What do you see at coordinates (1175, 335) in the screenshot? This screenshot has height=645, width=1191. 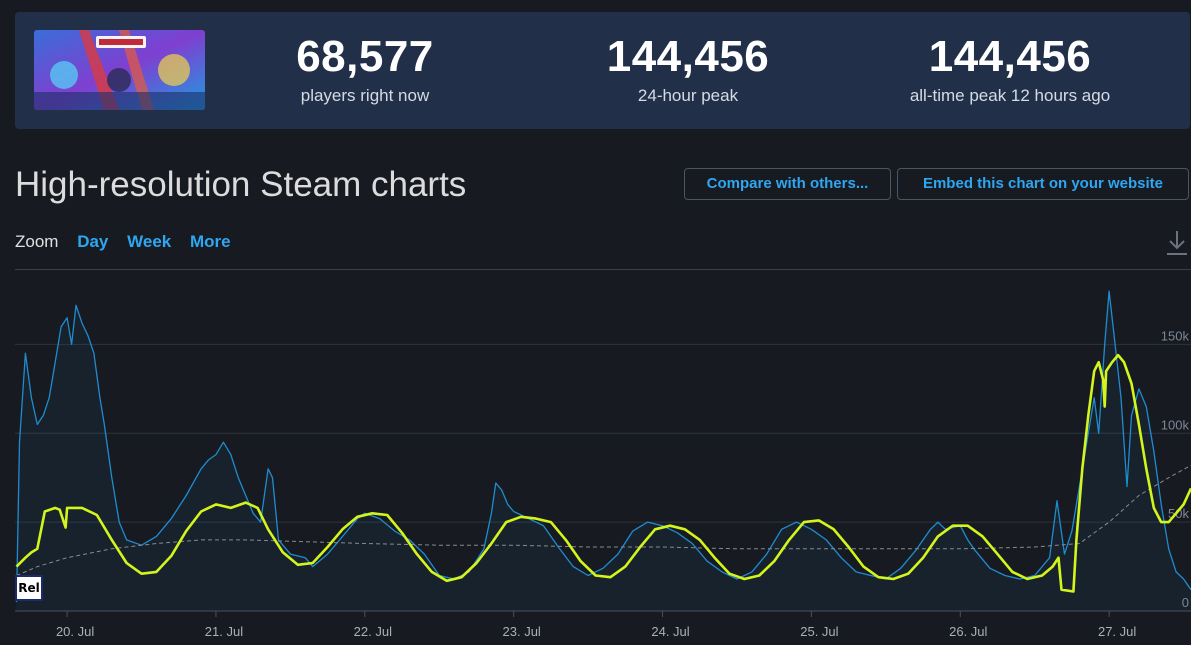 I see `y-tick-label: 150k` at bounding box center [1175, 335].